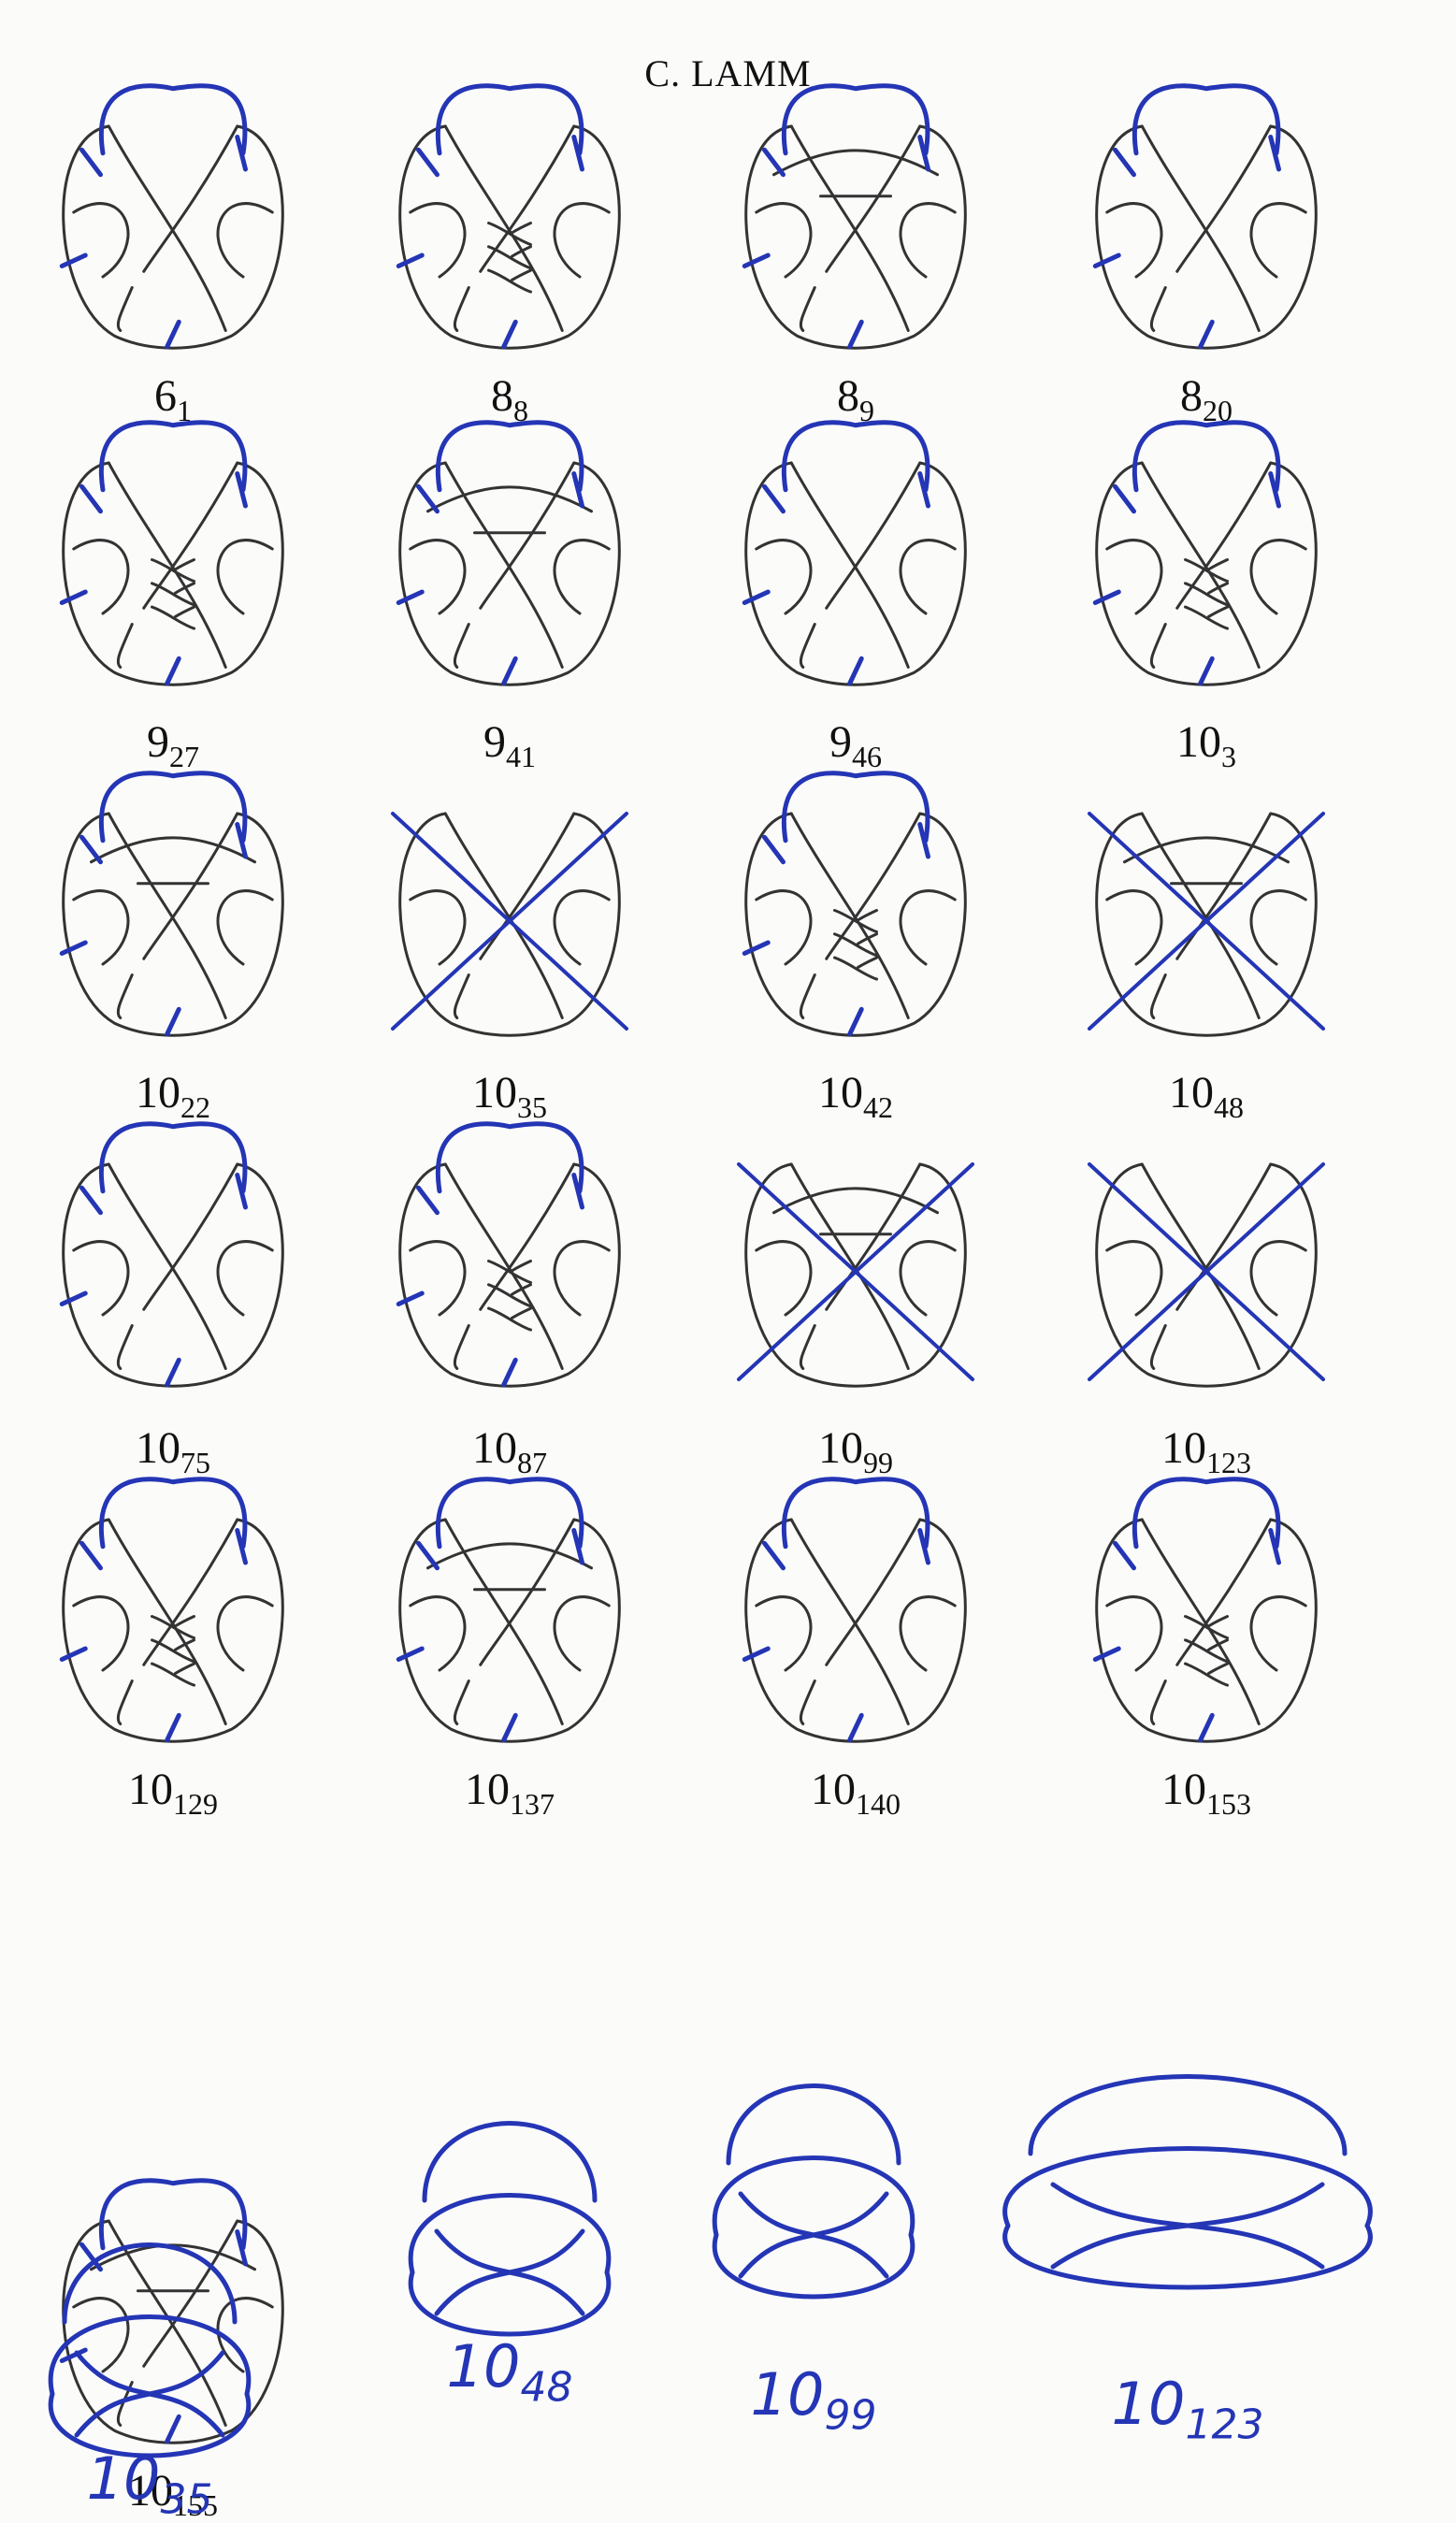  What do you see at coordinates (867, 410) in the screenshot?
I see `knot-label-8-9-index: 9` at bounding box center [867, 410].